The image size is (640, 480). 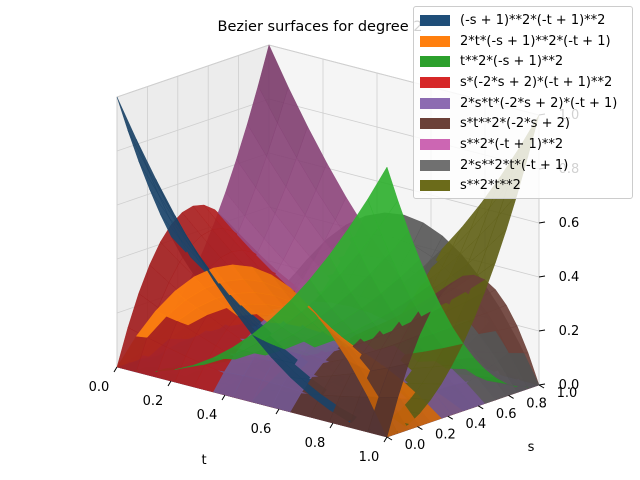 I want to click on x-tick-label: 0.0, so click(x=99, y=387).